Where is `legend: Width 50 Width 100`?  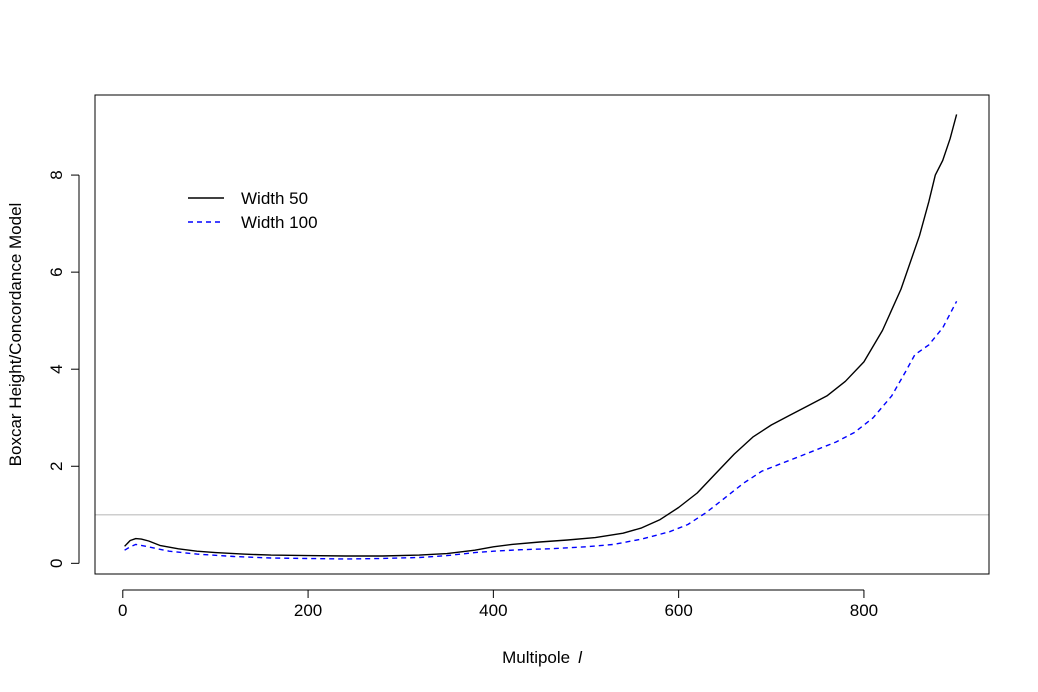 legend: Width 50 Width 100 is located at coordinates (253, 210).